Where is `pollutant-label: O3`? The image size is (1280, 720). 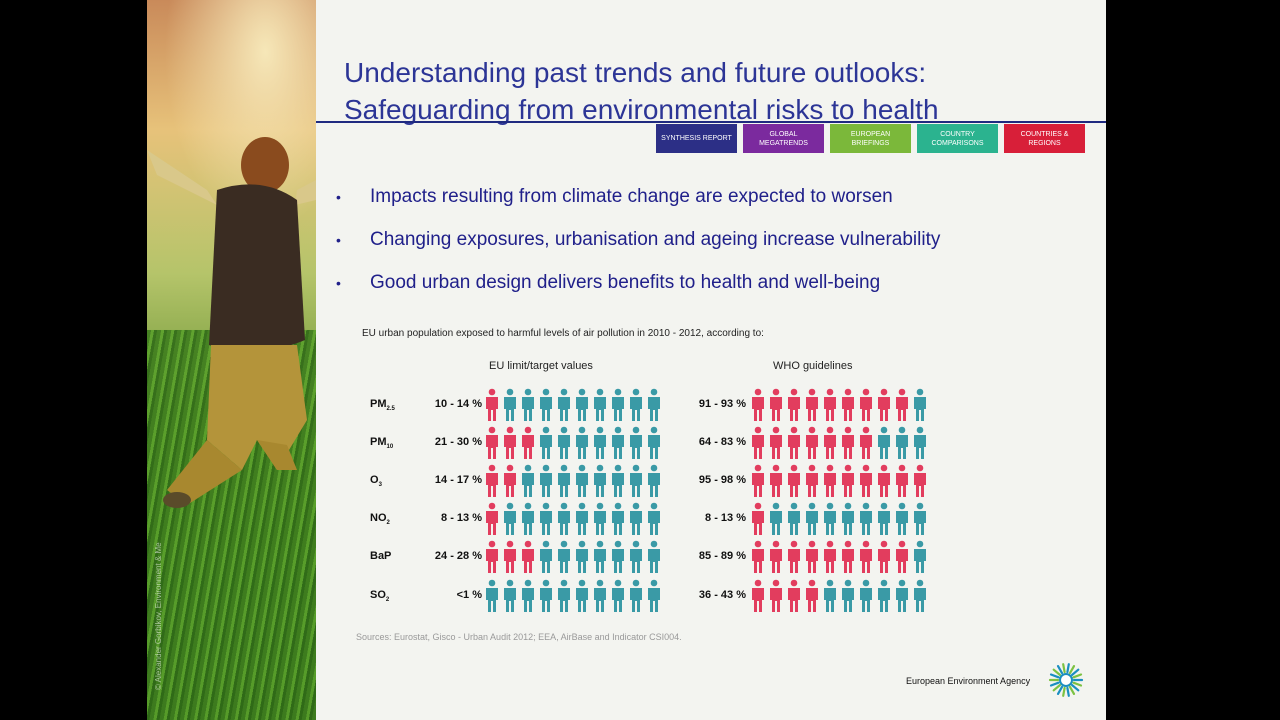 pollutant-label: O3 is located at coordinates (376, 481).